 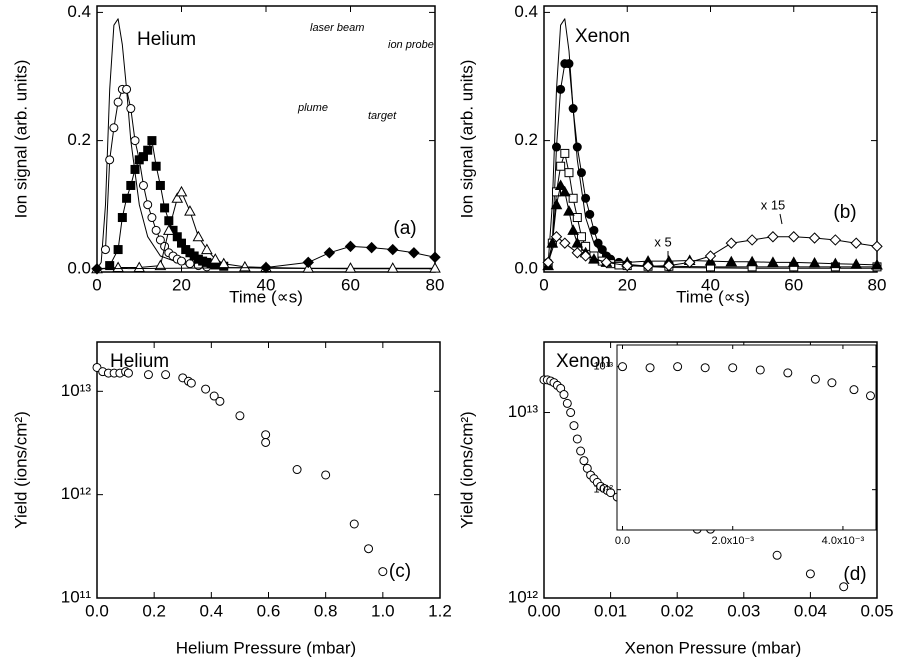 I want to click on y-tick-label: 0.4, so click(x=526, y=11).